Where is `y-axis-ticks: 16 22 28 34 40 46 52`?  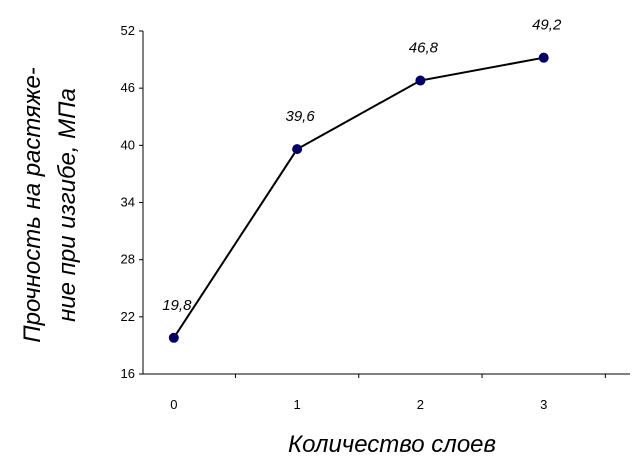
y-axis-ticks: 16 22 28 34 40 46 52 is located at coordinates (132, 202).